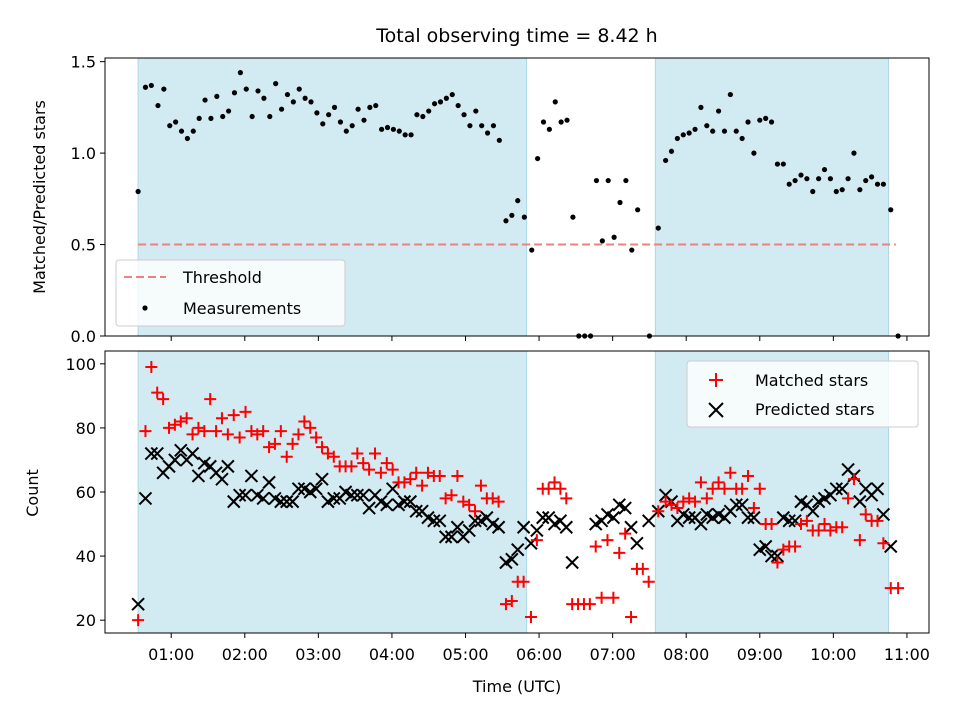  What do you see at coordinates (716, 380) in the screenshot?
I see `matched-legend-swatch` at bounding box center [716, 380].